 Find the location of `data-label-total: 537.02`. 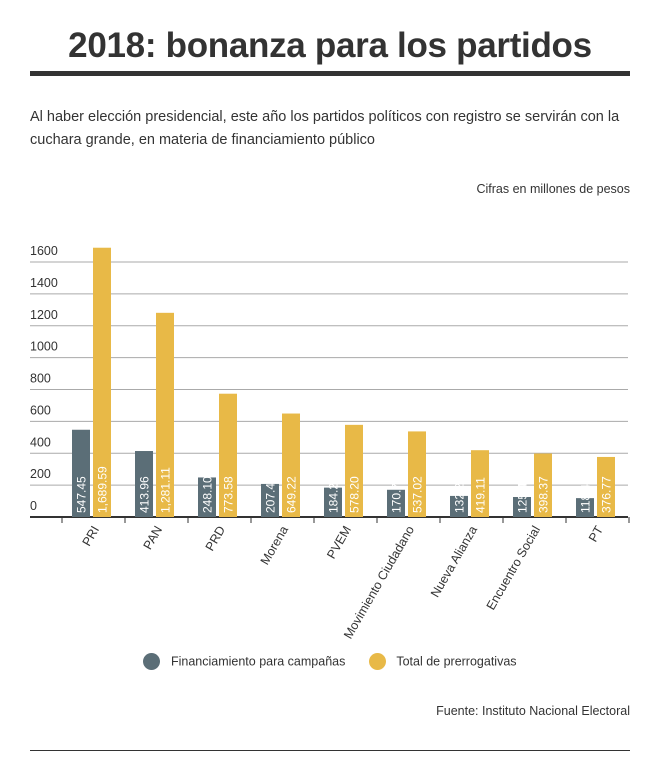

data-label-total: 537.02 is located at coordinates (418, 494).